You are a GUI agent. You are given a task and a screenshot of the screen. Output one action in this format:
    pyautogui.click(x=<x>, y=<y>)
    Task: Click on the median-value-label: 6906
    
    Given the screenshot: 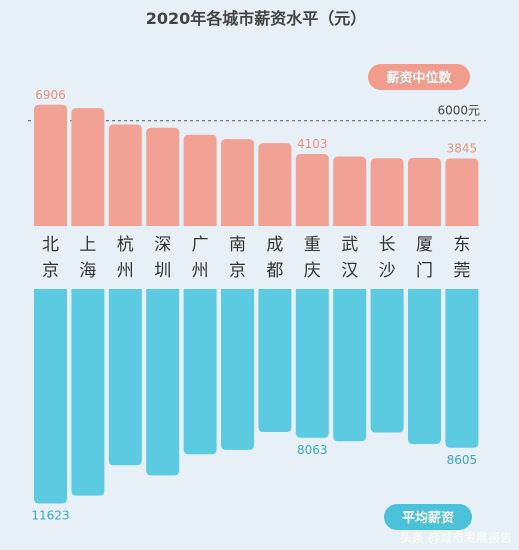 What is the action you would take?
    pyautogui.click(x=50, y=95)
    